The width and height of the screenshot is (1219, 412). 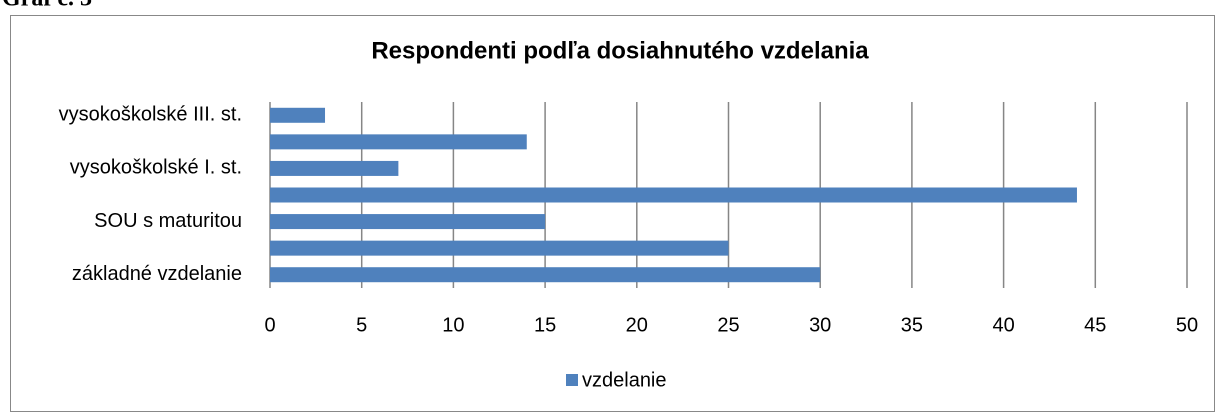 I want to click on x-tick-label: 5, so click(x=361, y=325).